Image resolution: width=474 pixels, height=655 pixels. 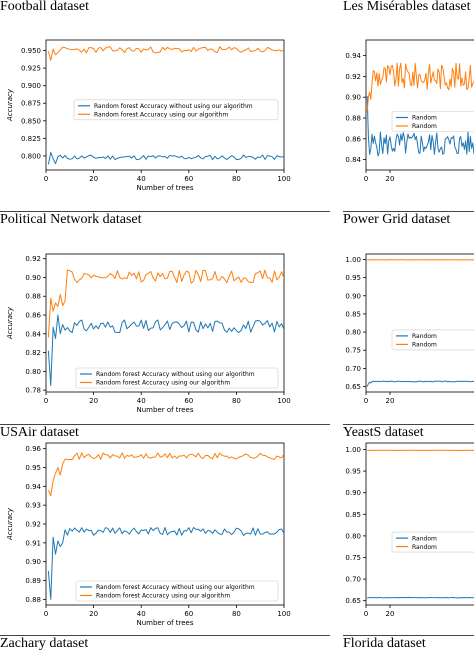 I want to click on y-tick-label: 0.850, so click(x=31, y=121).